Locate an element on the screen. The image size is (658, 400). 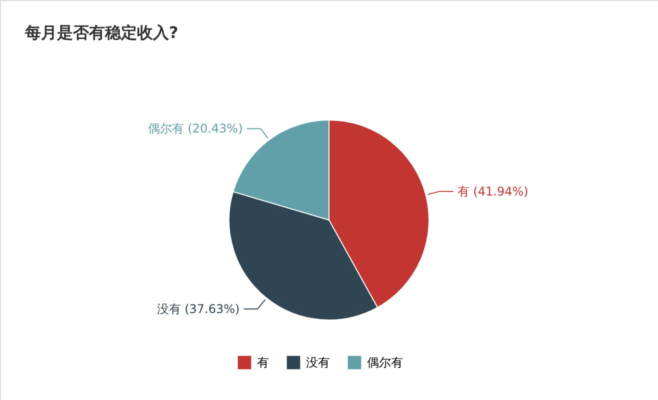
data-label: 偶尔有 (20.43%) is located at coordinates (195, 129).